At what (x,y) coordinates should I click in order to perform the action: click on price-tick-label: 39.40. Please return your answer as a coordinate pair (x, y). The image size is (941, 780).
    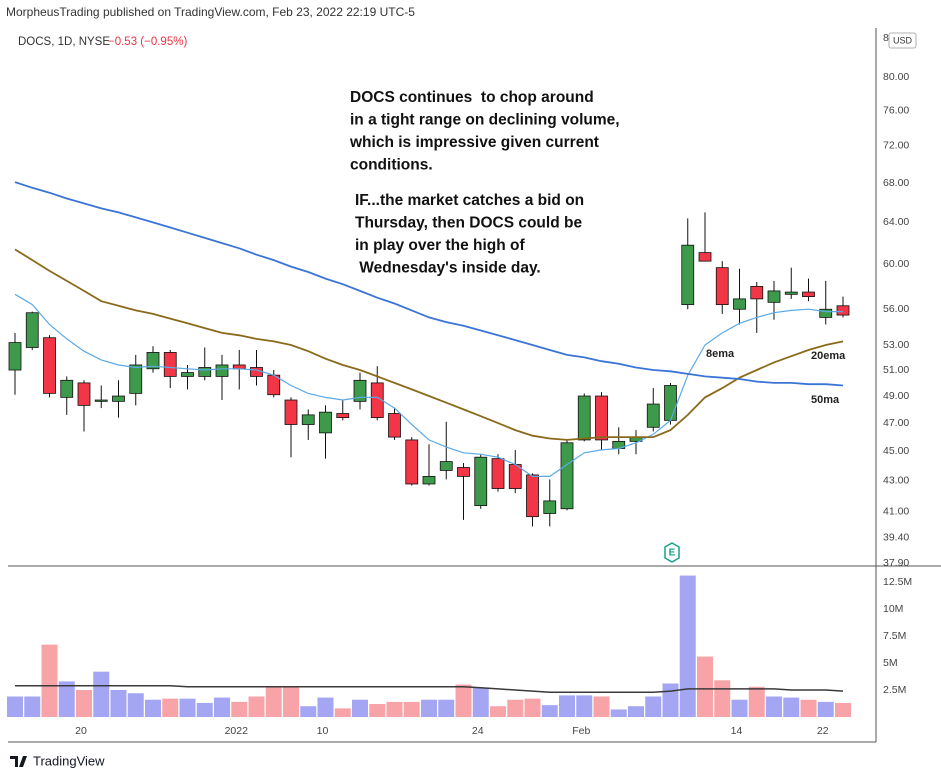
    Looking at the image, I should click on (896, 538).